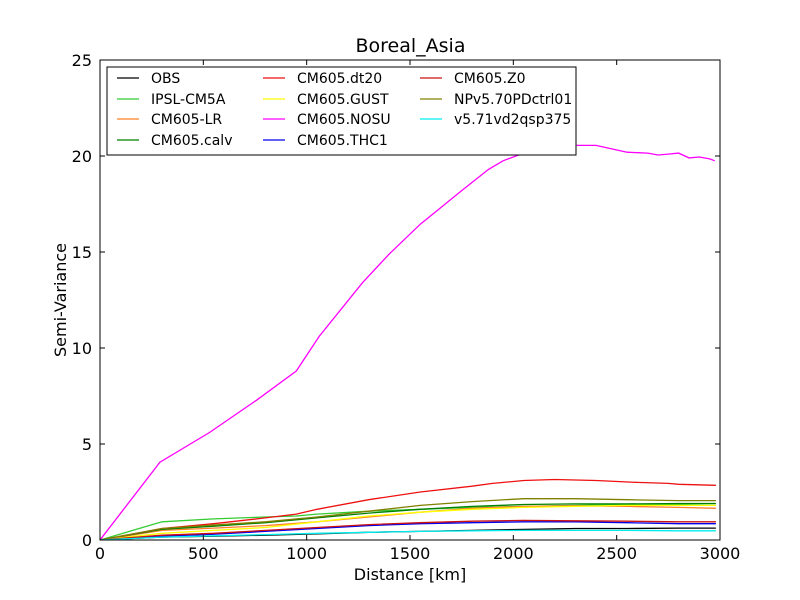 Image resolution: width=800 pixels, height=600 pixels. What do you see at coordinates (344, 120) in the screenshot?
I see `legend-label: CM605.NOSU` at bounding box center [344, 120].